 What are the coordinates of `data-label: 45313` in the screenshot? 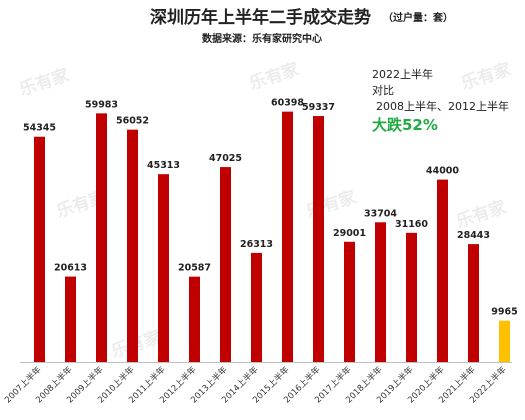 It's located at (163, 165).